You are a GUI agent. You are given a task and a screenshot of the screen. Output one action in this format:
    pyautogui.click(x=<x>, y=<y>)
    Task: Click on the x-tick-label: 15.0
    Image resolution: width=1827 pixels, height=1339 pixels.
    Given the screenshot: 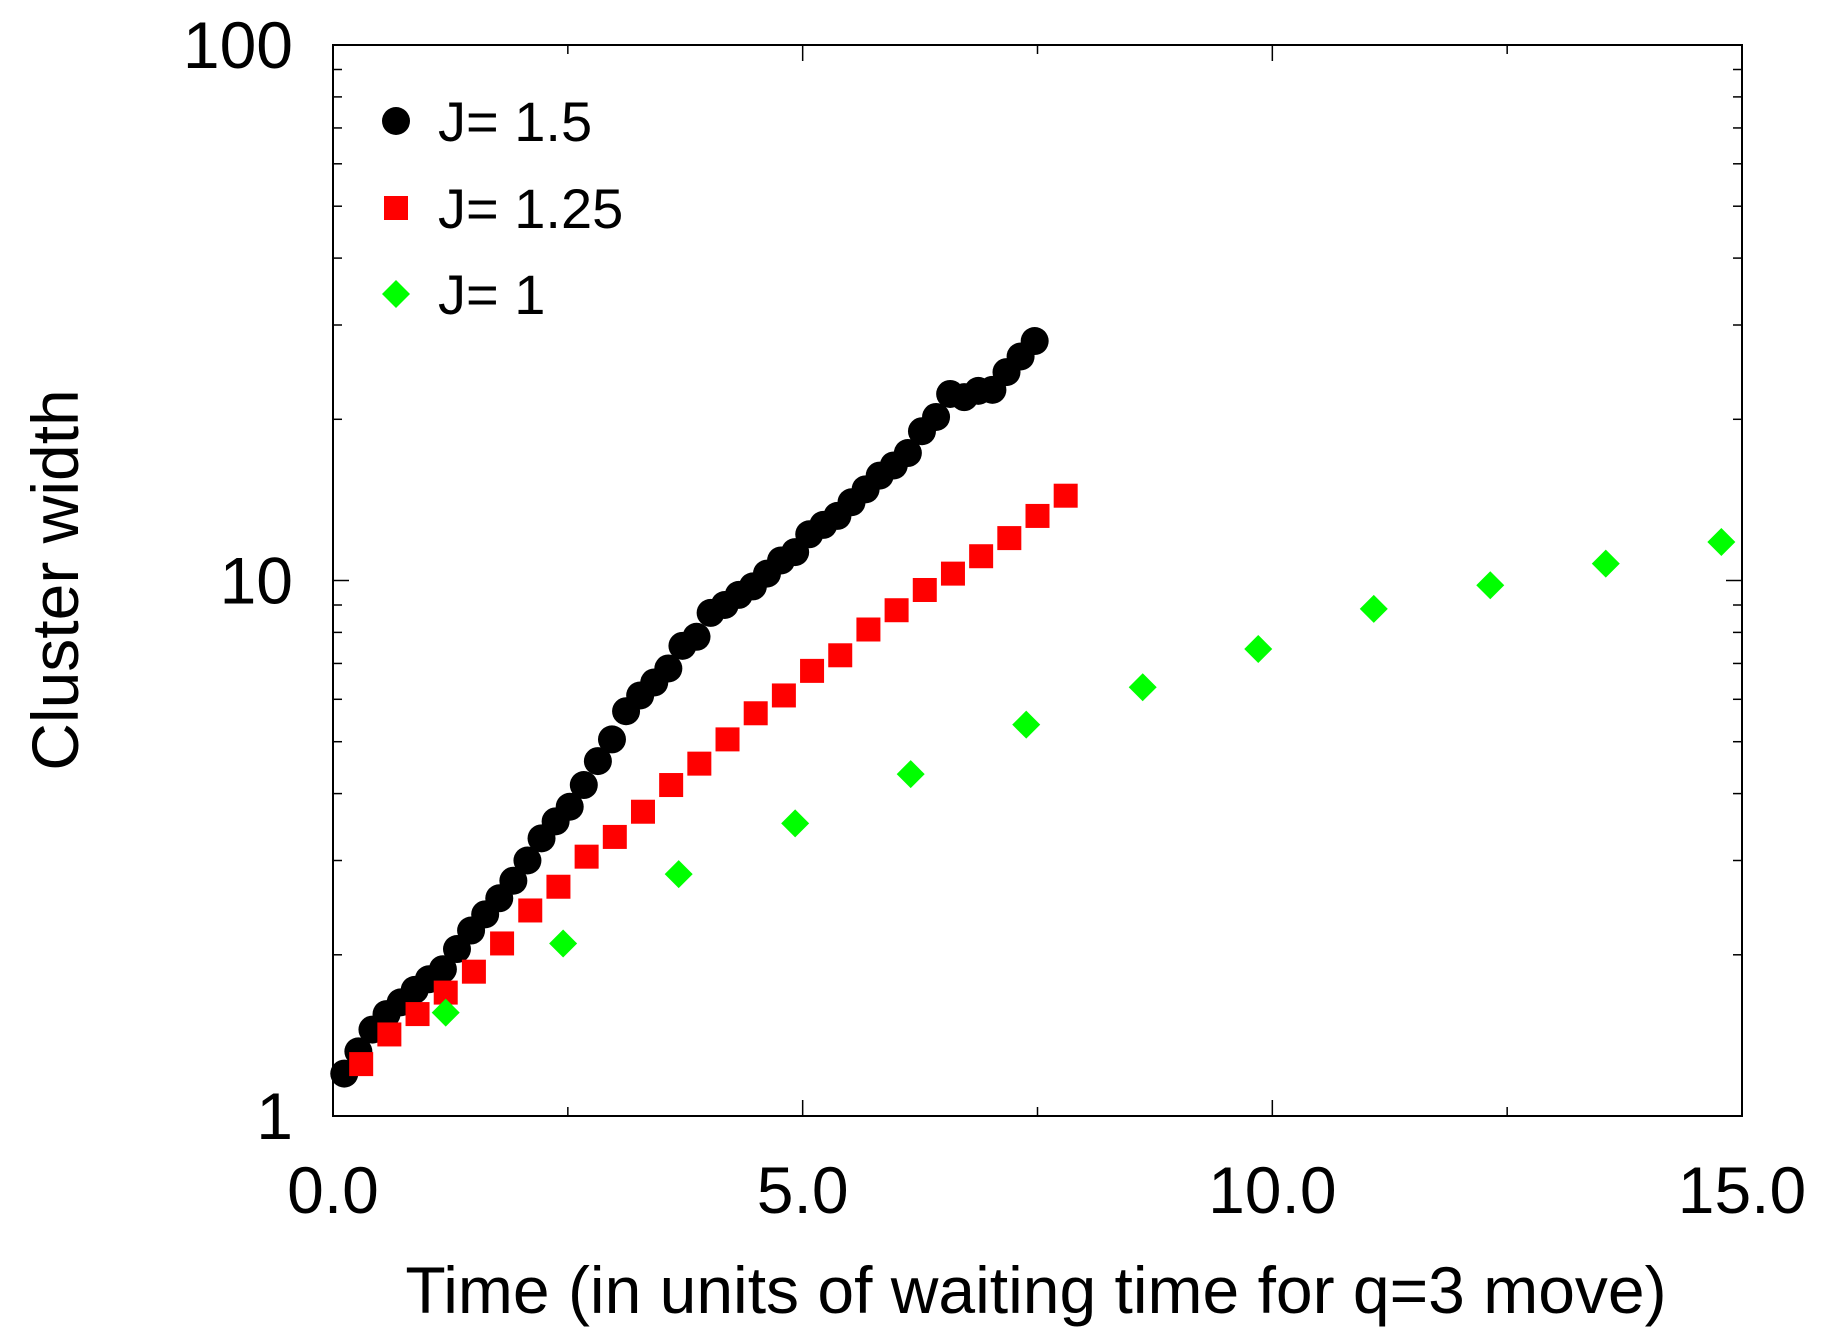 What is the action you would take?
    pyautogui.click(x=1742, y=1190)
    